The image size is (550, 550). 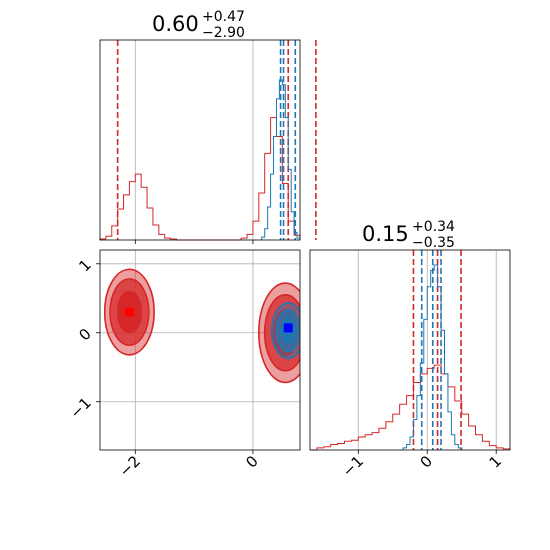 What do you see at coordinates (495, 461) in the screenshot?
I see `tick-label-x-param1-2: 1` at bounding box center [495, 461].